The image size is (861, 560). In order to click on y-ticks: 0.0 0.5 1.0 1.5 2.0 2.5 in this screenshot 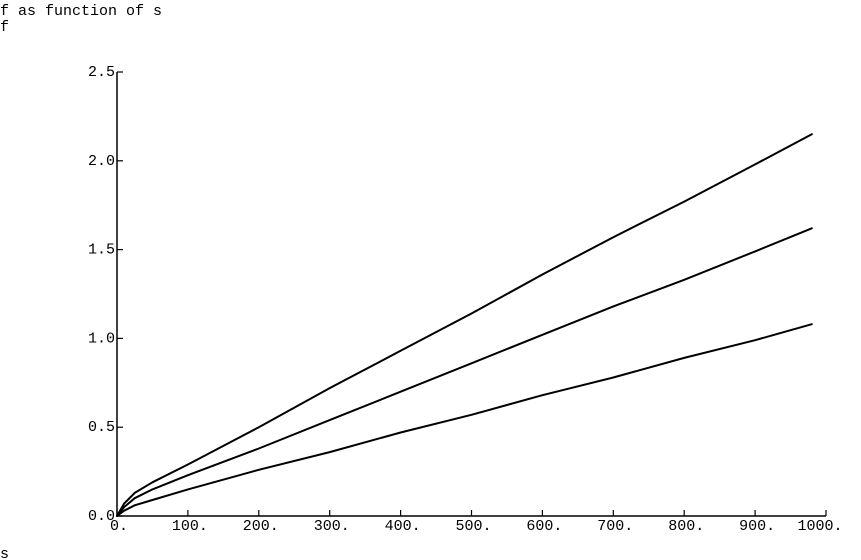, I will do `click(105, 294)`.